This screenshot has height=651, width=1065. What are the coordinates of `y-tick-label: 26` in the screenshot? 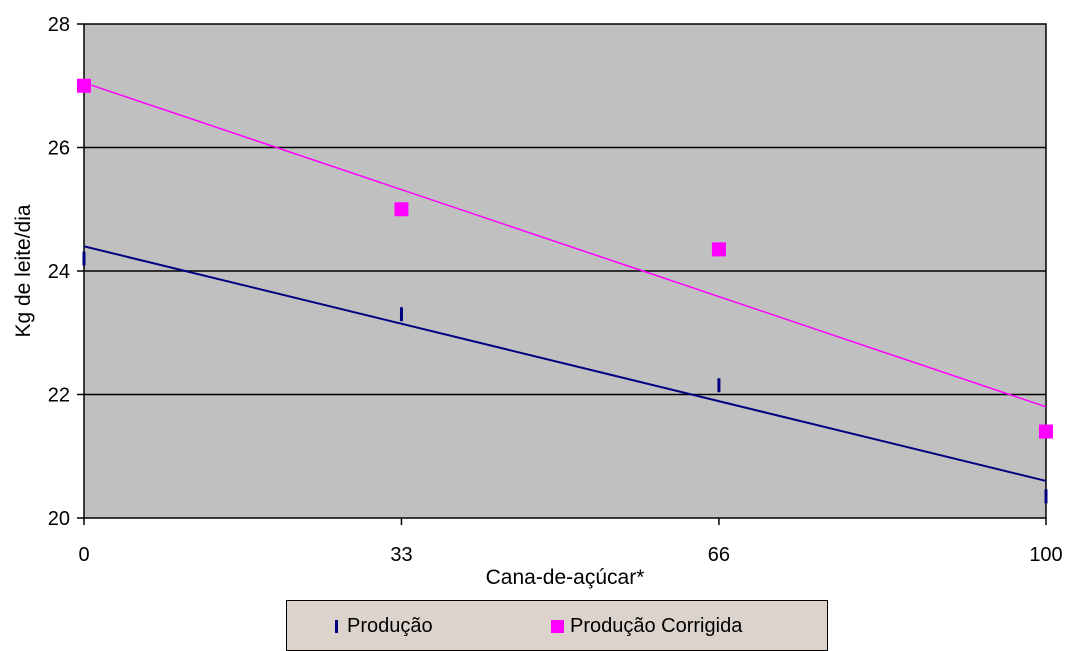 It's located at (59, 149).